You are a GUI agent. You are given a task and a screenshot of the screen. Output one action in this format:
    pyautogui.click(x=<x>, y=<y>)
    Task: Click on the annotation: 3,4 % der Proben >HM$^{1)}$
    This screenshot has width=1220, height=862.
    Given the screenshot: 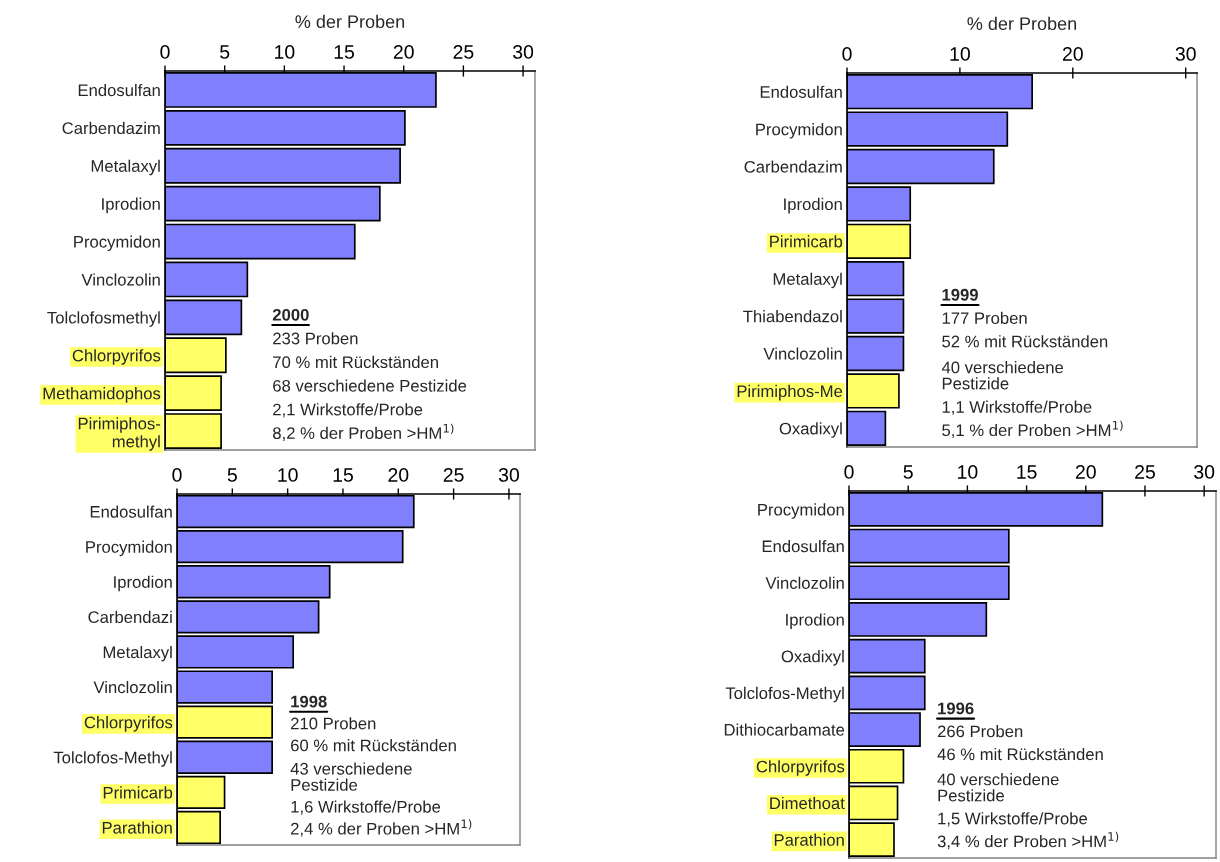 What is the action you would take?
    pyautogui.click(x=1028, y=840)
    